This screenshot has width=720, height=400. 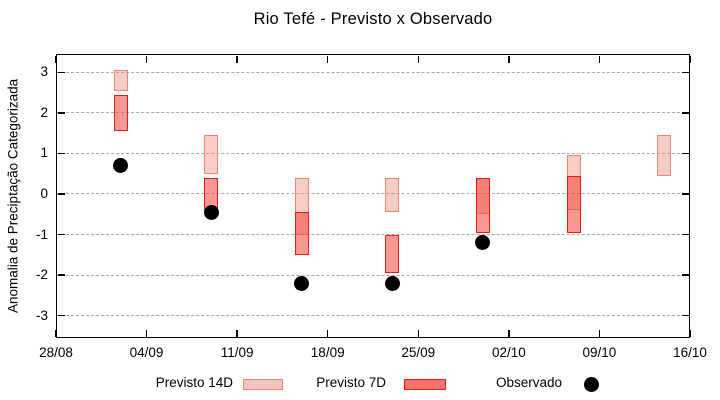 I want to click on x-tick-label: 09/10, so click(x=599, y=352).